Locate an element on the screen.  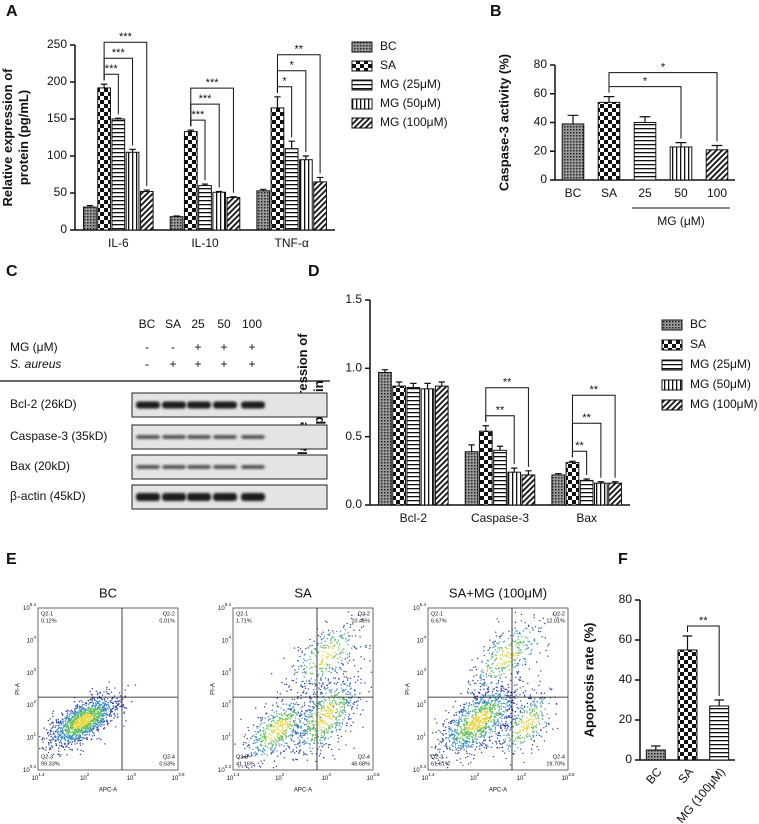
quadrant-percent: 6.67% is located at coordinates (439, 621).